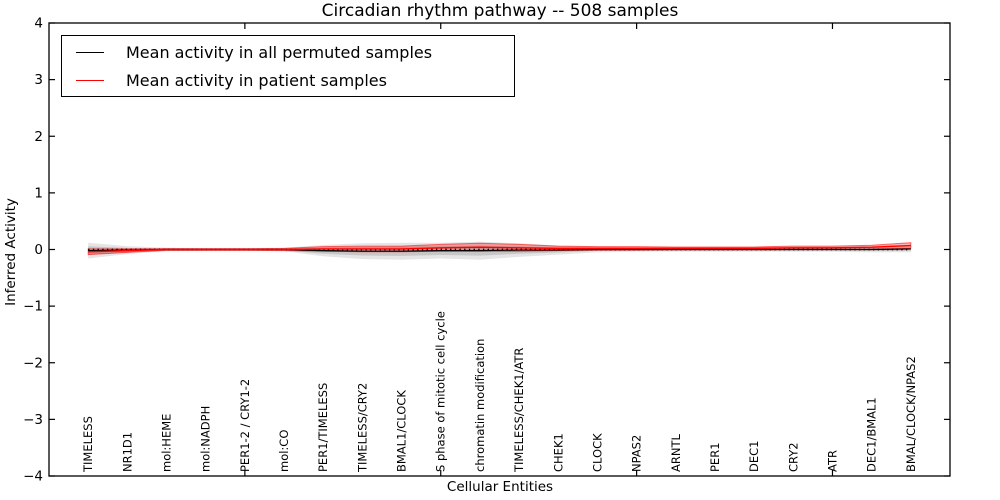 Image resolution: width=1000 pixels, height=500 pixels. I want to click on entity-label: CRY2, so click(793, 457).